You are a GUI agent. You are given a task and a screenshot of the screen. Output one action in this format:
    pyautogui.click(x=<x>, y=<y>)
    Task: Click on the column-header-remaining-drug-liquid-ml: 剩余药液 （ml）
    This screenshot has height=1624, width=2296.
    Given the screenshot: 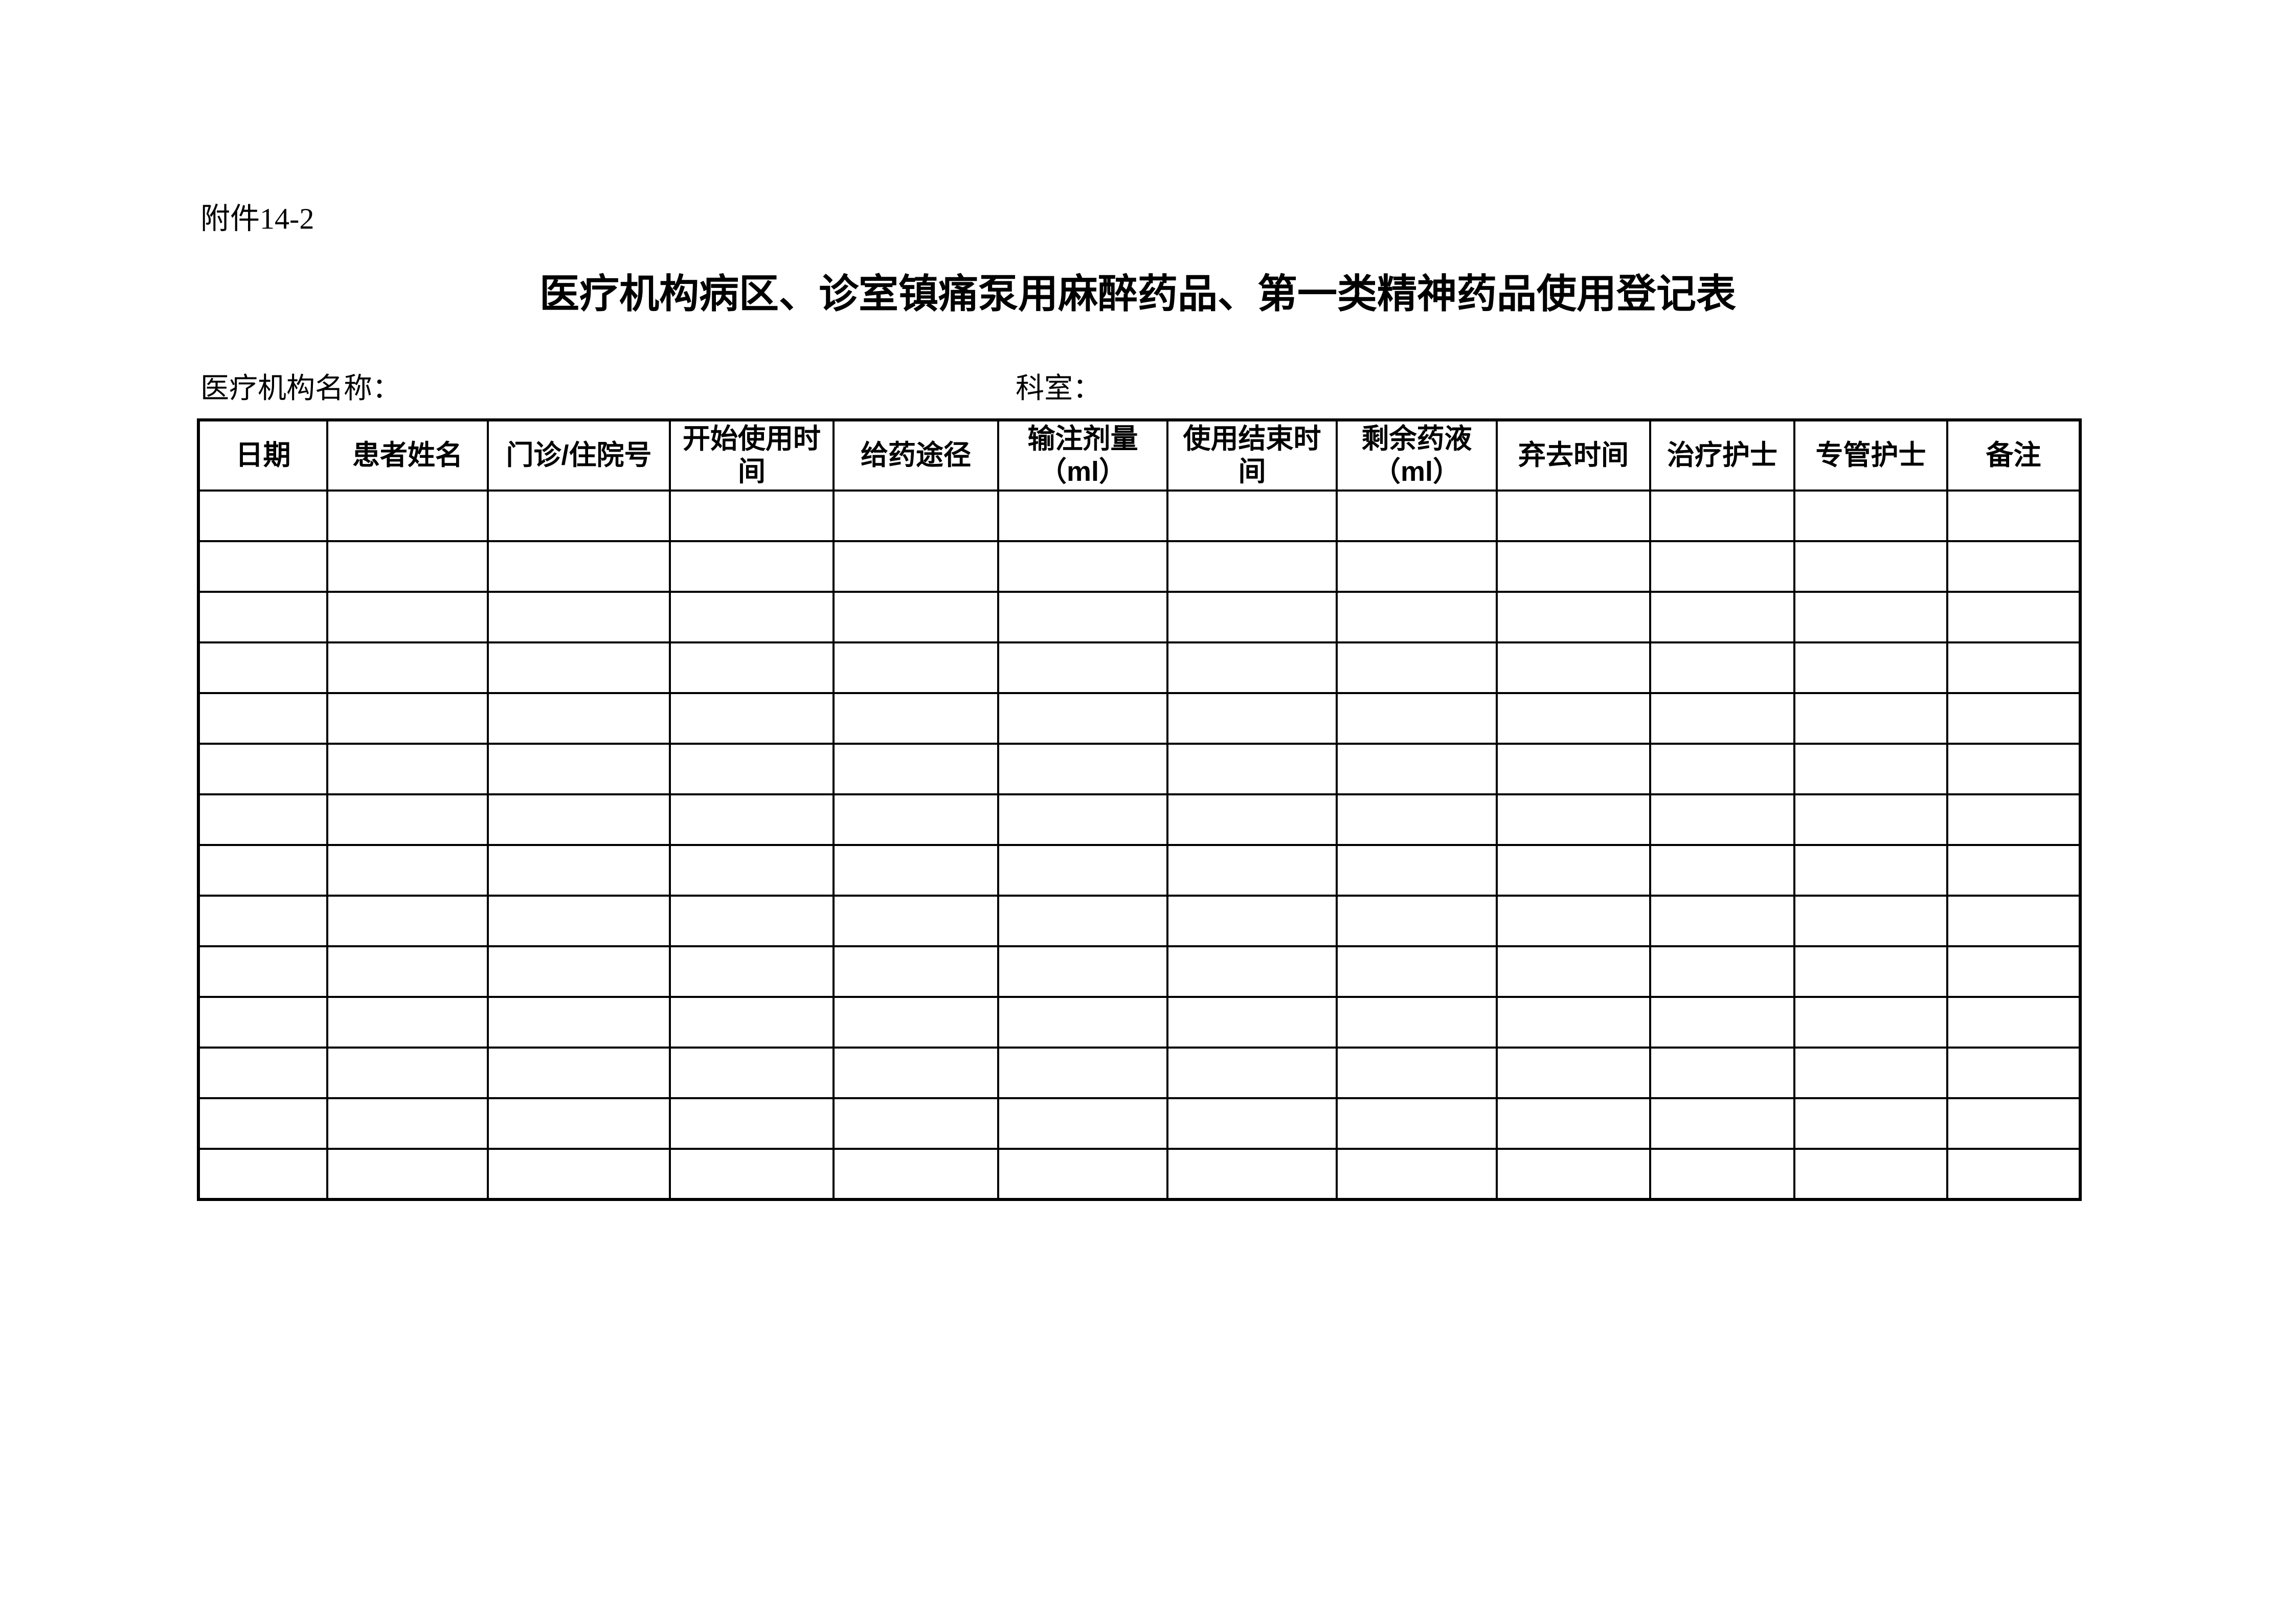 What is the action you would take?
    pyautogui.click(x=1417, y=455)
    